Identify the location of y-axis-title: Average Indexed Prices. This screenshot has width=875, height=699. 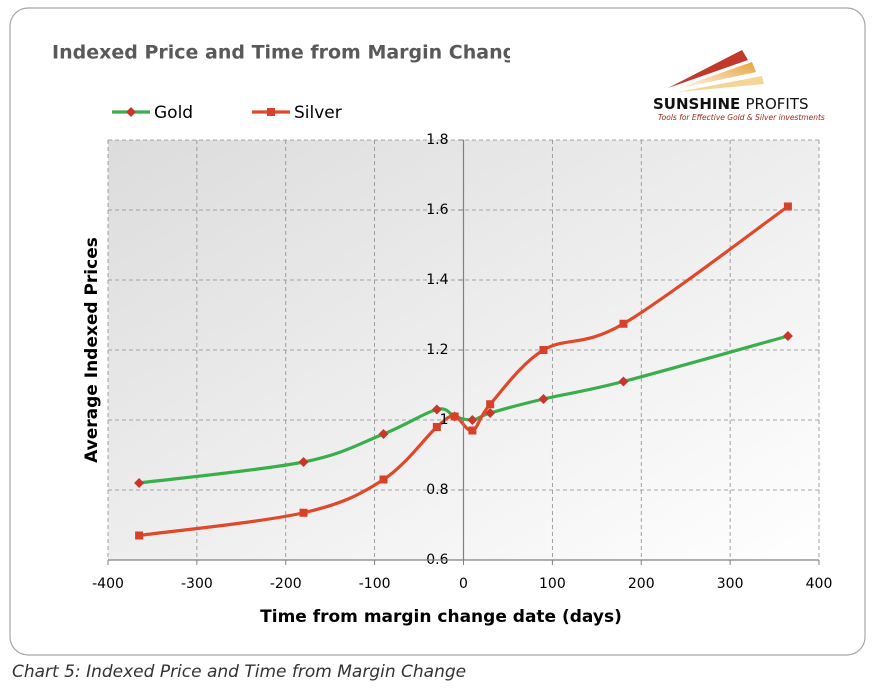
(92, 350).